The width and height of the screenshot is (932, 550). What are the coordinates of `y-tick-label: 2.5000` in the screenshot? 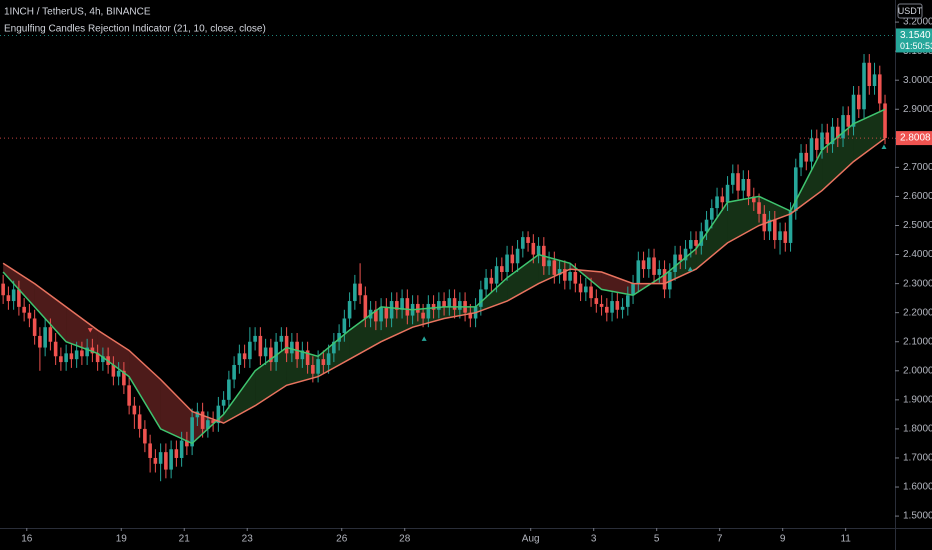 It's located at (917, 225).